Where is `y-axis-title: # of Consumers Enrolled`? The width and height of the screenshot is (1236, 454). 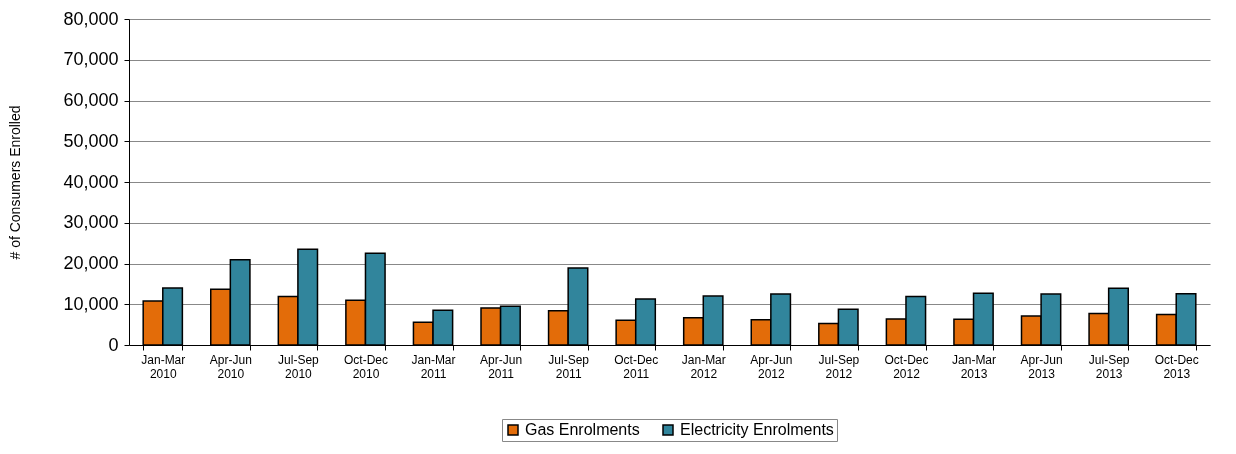
y-axis-title: # of Consumers Enrolled is located at coordinates (15, 182).